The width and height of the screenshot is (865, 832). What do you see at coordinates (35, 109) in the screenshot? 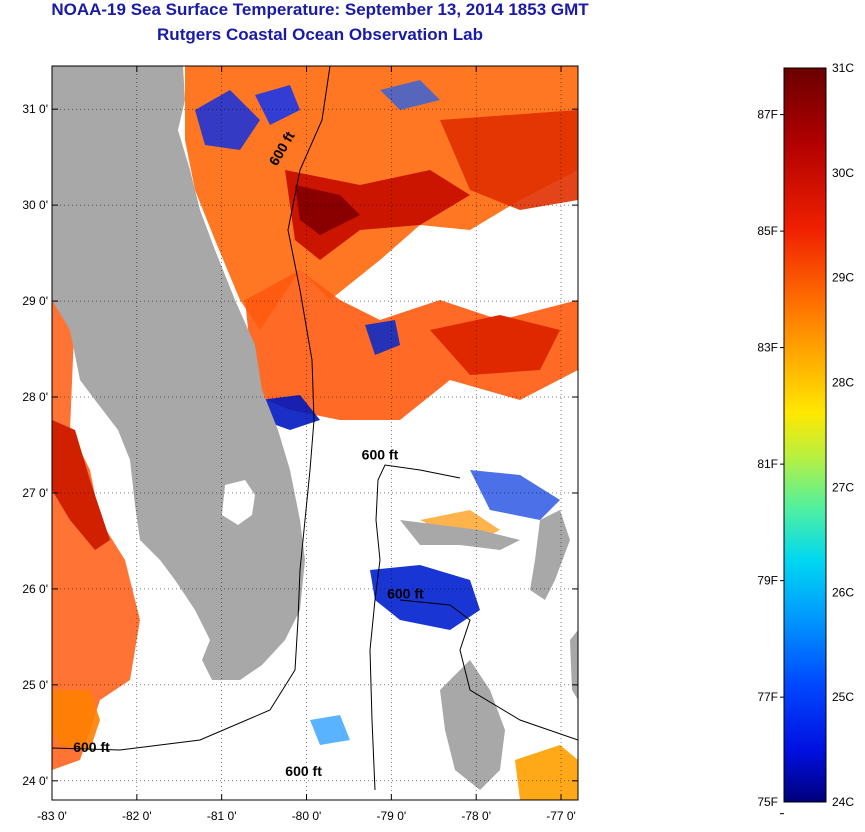
I see `lat-tick-label: 31 0'` at bounding box center [35, 109].